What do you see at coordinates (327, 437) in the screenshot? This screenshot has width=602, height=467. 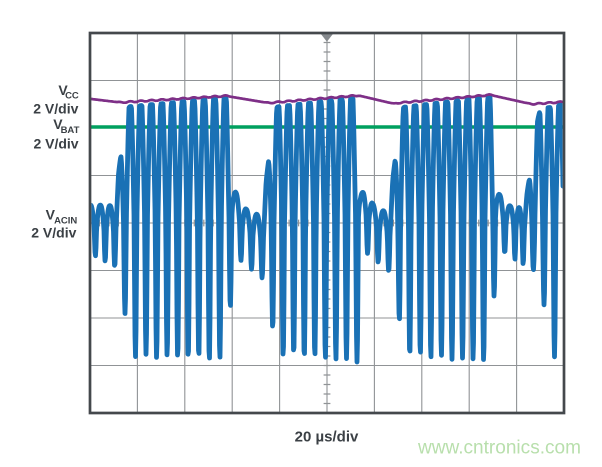 I see `svg-text: 20 µs/div` at bounding box center [327, 437].